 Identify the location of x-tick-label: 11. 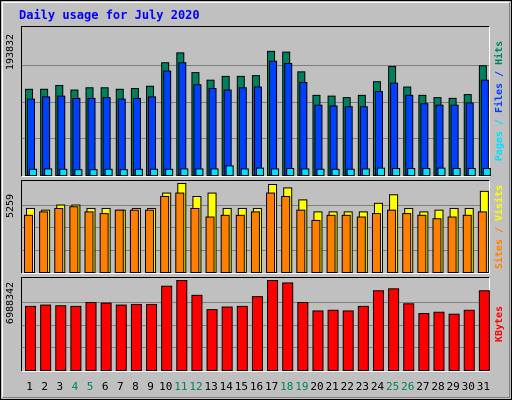
(180, 386).